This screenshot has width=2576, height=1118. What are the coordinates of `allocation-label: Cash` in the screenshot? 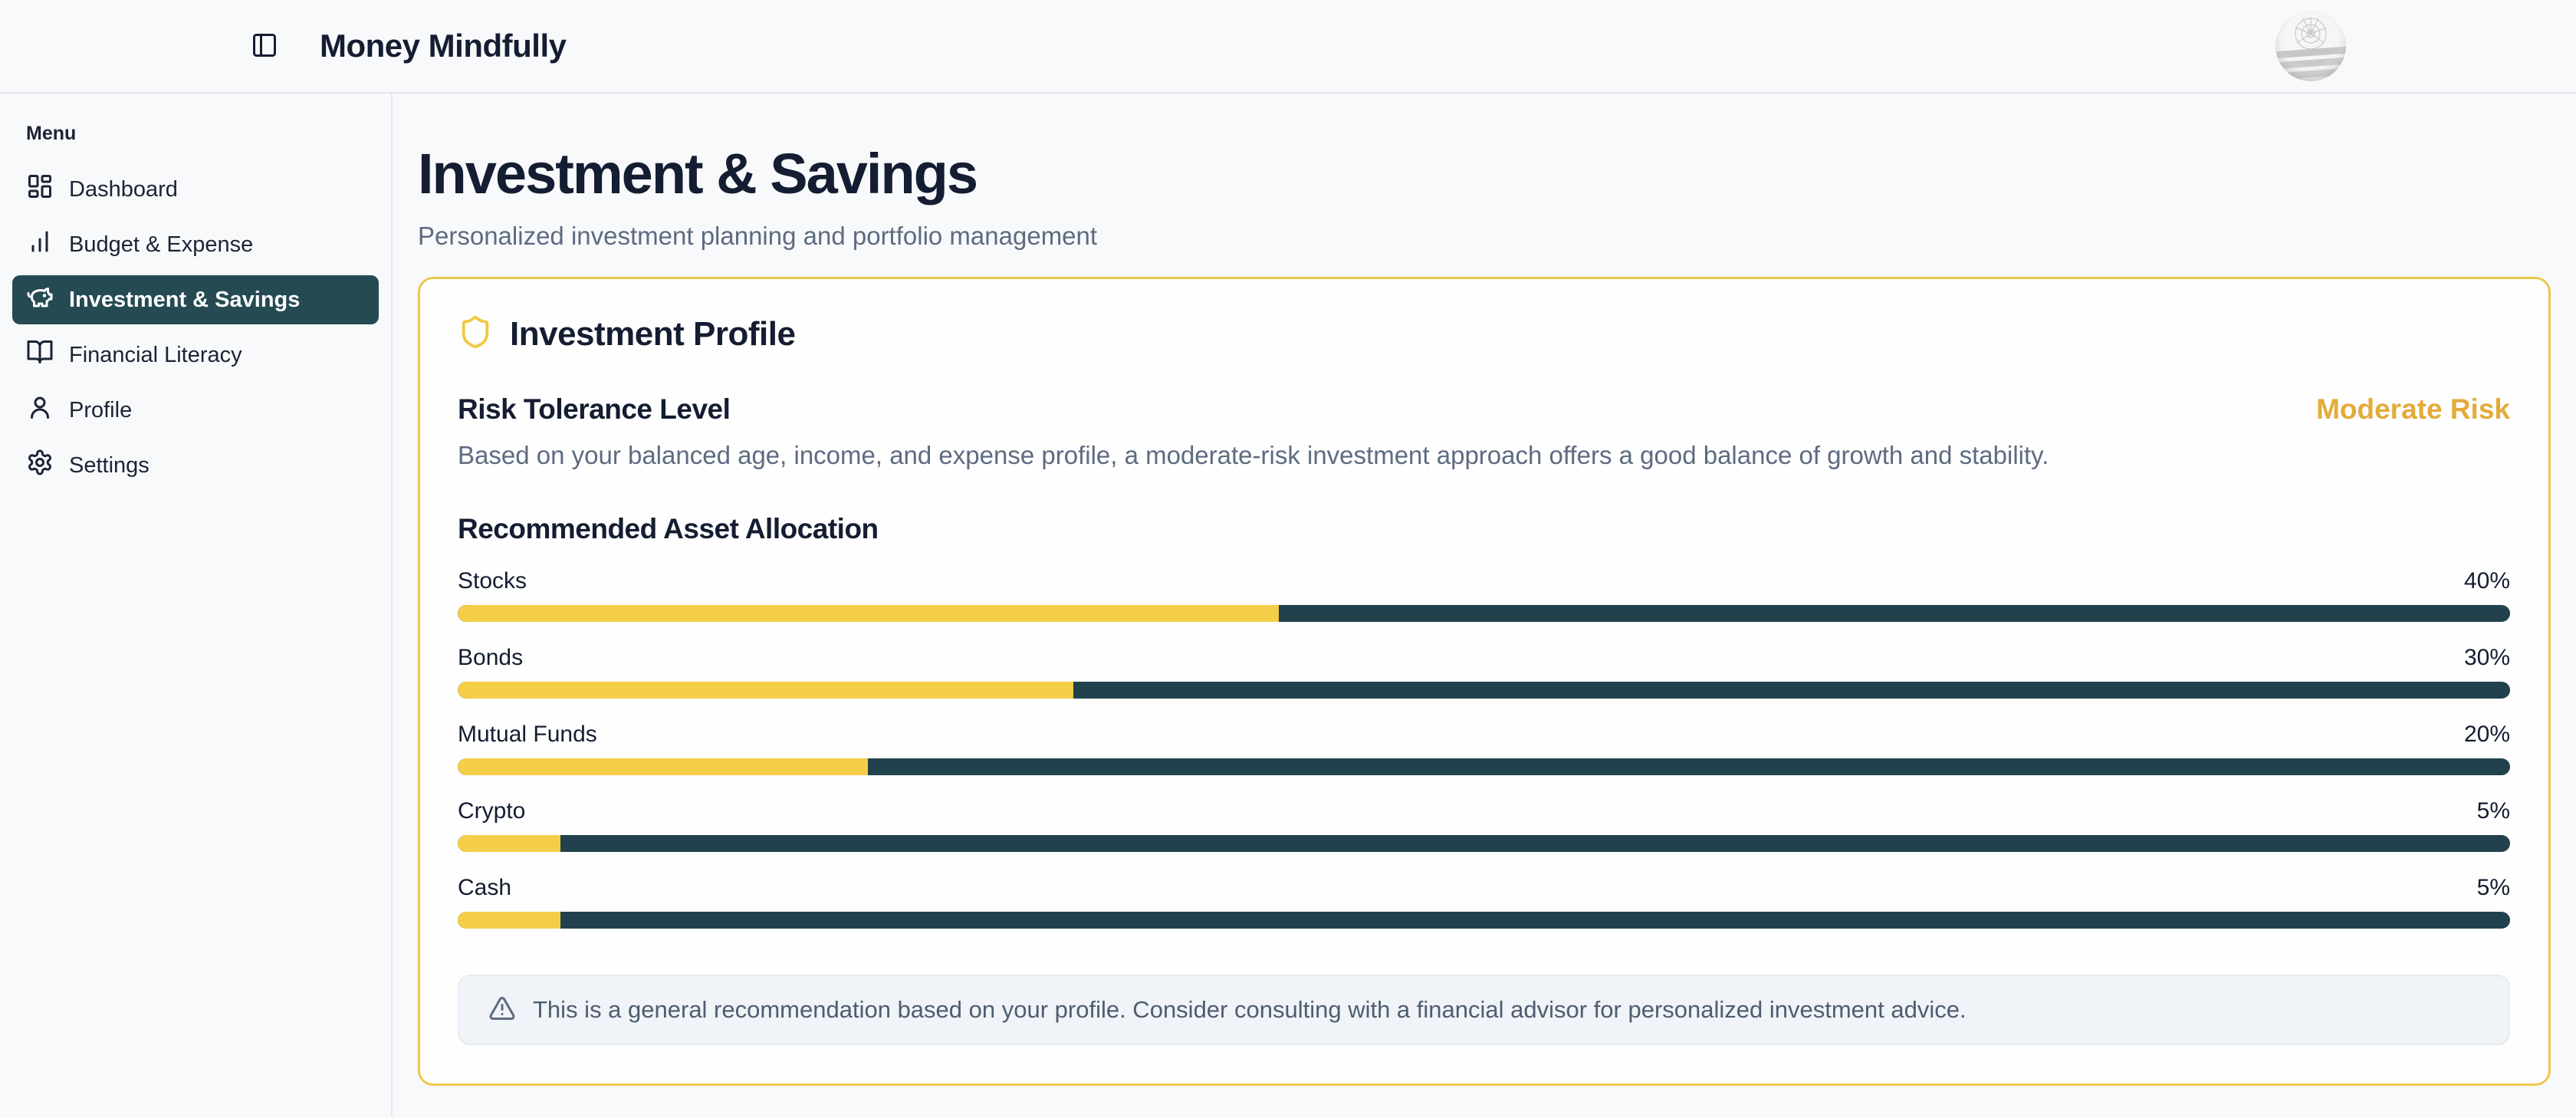 It's located at (485, 887).